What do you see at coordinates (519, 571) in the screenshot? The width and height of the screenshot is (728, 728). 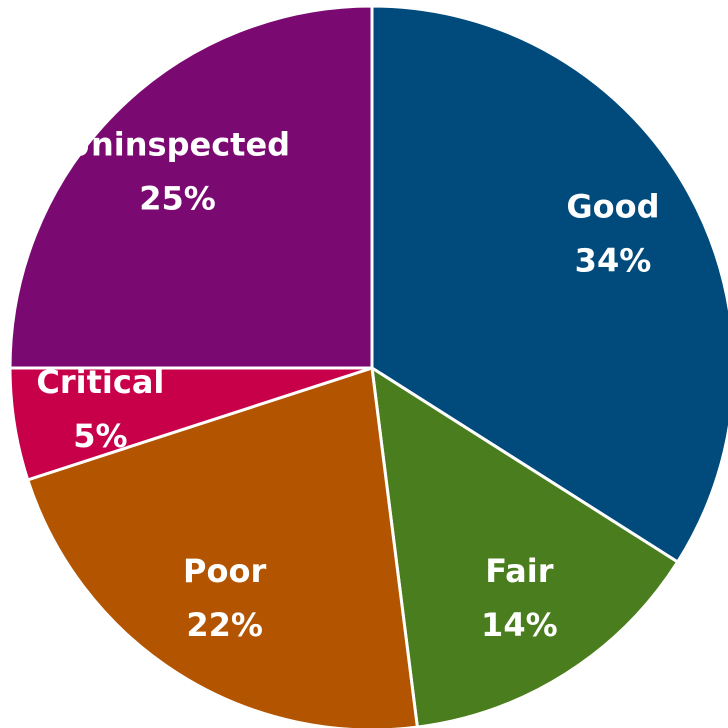 I see `slice-label: Fair` at bounding box center [519, 571].